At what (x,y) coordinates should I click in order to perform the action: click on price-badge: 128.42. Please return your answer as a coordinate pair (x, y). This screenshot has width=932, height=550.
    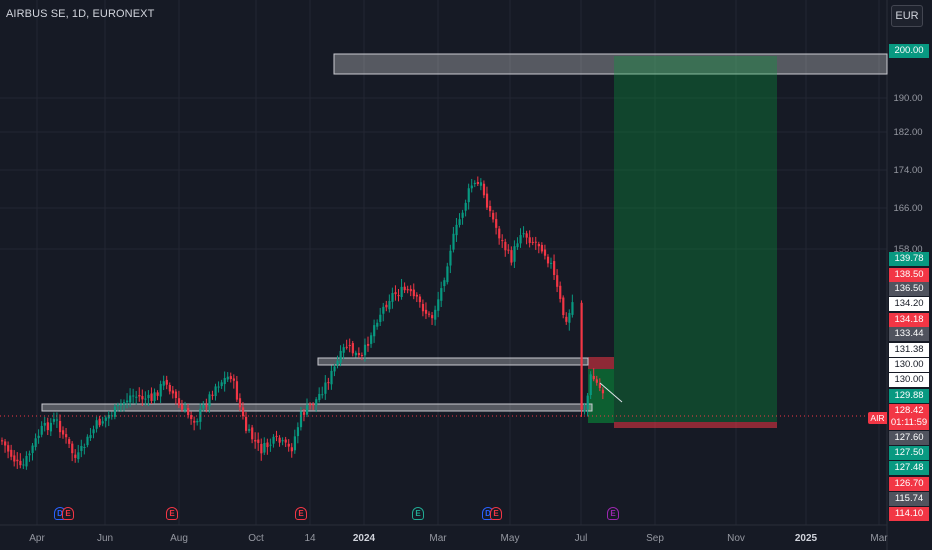
    Looking at the image, I should click on (909, 411).